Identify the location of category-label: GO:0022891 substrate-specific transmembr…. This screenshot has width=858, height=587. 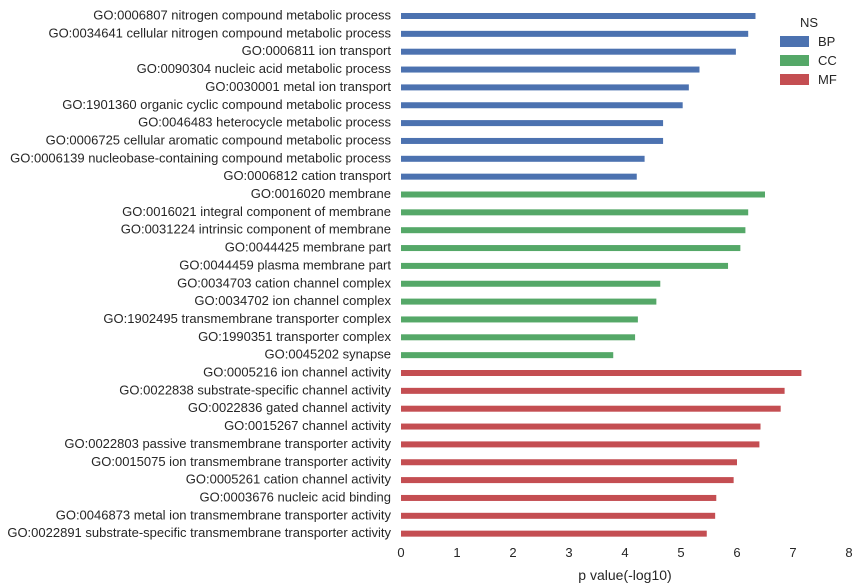
(199, 532).